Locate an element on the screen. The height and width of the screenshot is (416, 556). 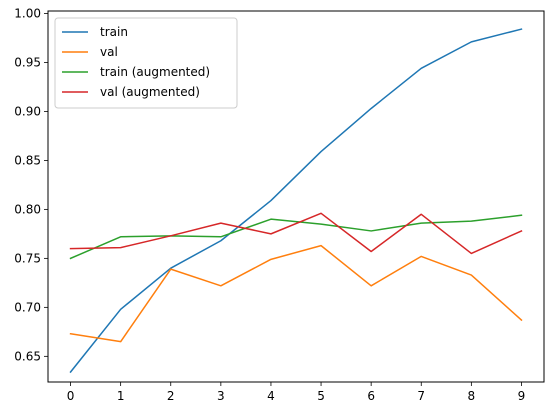
y-tick-label: 0.65 is located at coordinates (27, 356).